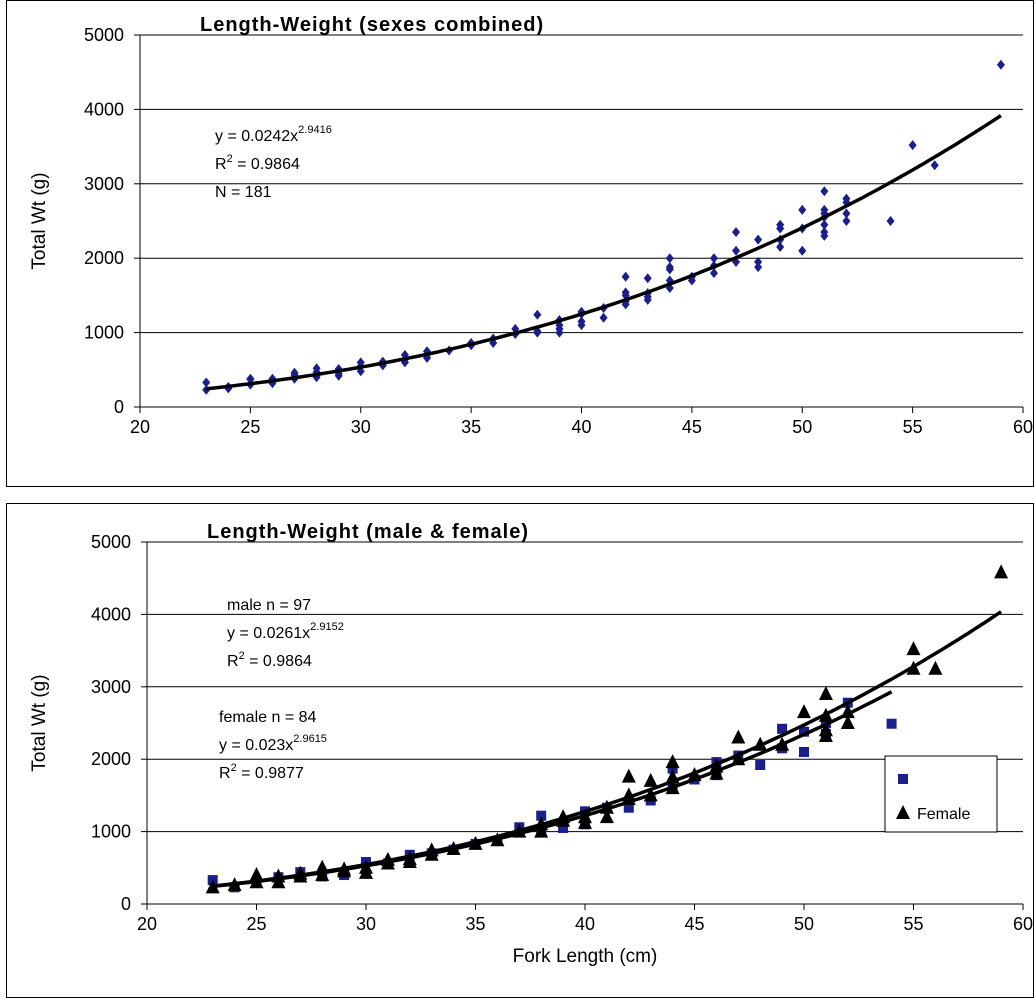 Image resolution: width=1034 pixels, height=999 pixels. What do you see at coordinates (104, 258) in the screenshot?
I see `y-tick-label: 2000` at bounding box center [104, 258].